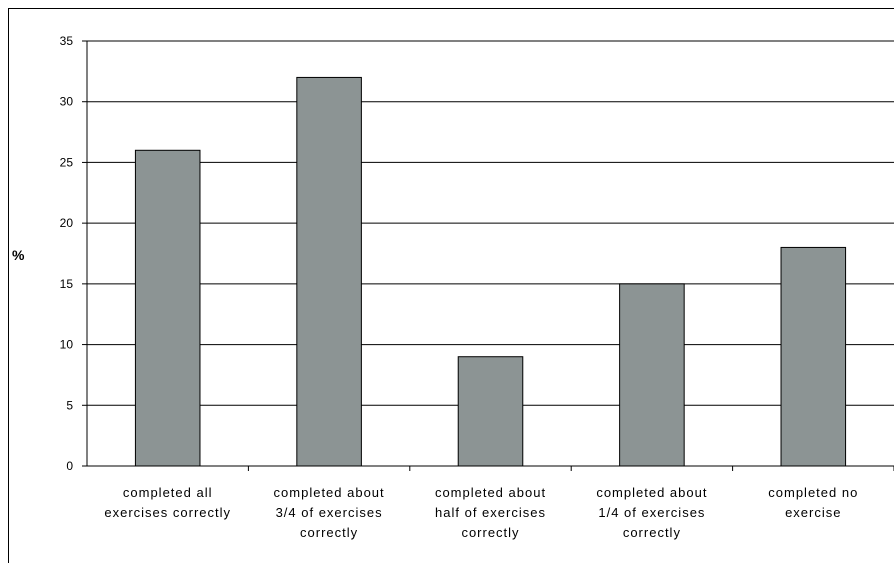  I want to click on y-tick-label: 5, so click(69, 405).